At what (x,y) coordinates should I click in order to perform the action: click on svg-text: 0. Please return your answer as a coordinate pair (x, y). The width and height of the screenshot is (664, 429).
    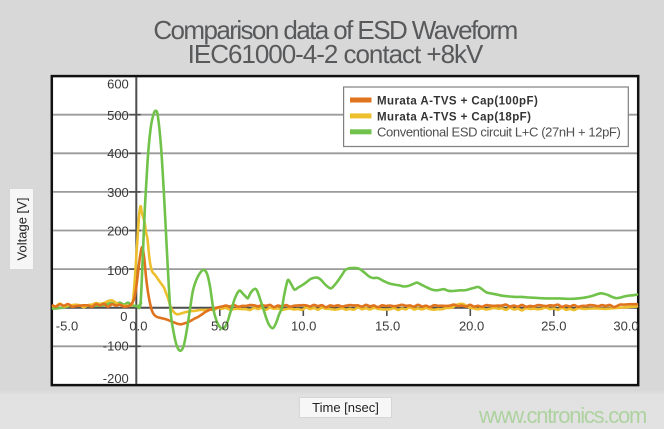
    Looking at the image, I should click on (123, 316).